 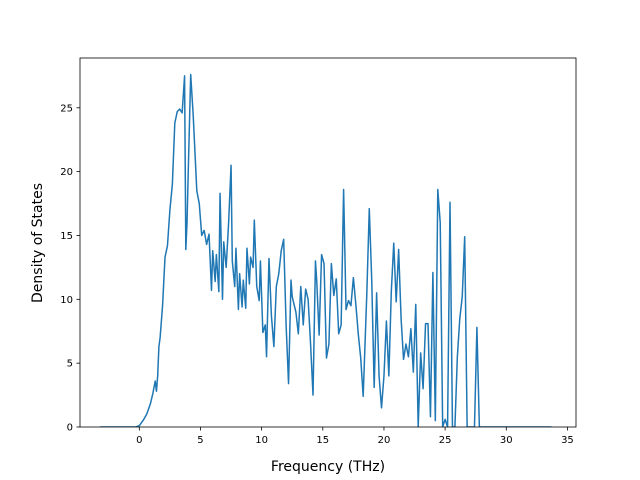 I want to click on y-tick-label: 5, so click(x=70, y=364).